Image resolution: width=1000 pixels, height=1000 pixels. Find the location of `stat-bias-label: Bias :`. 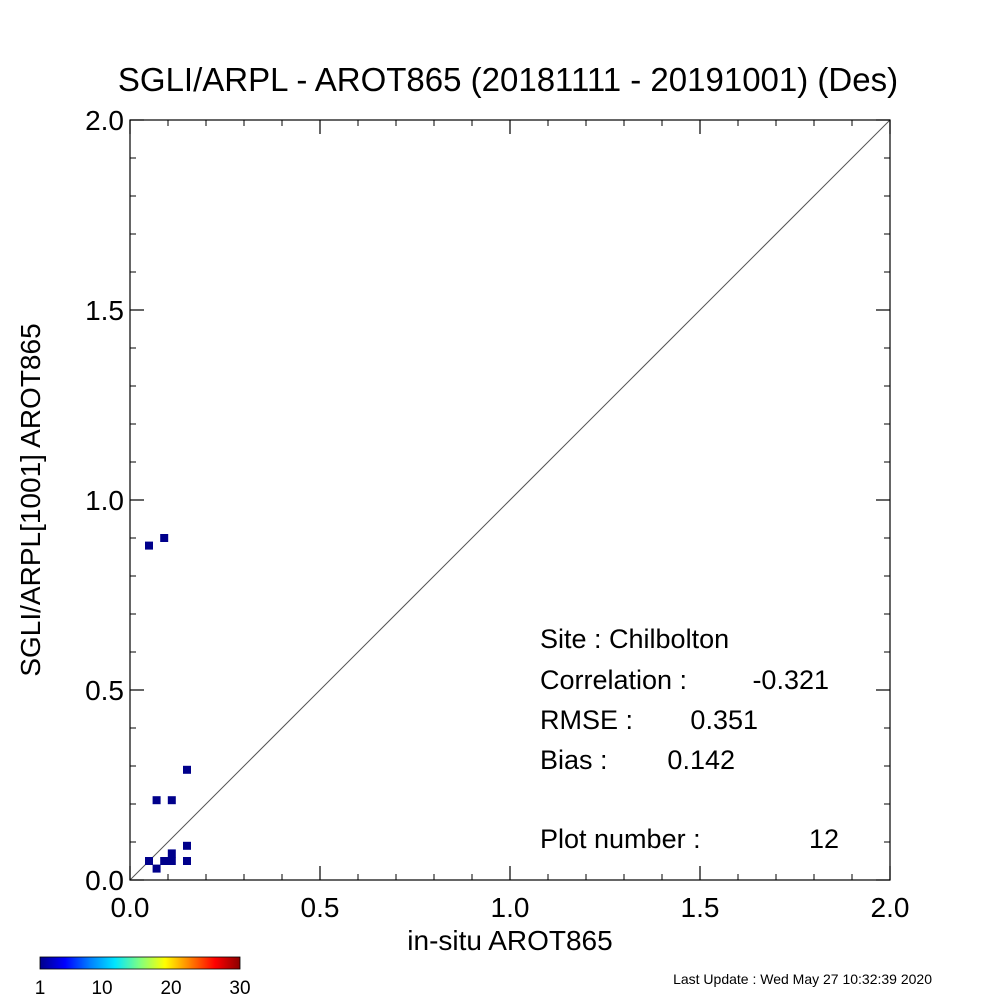

stat-bias-label: Bias : is located at coordinates (574, 760).